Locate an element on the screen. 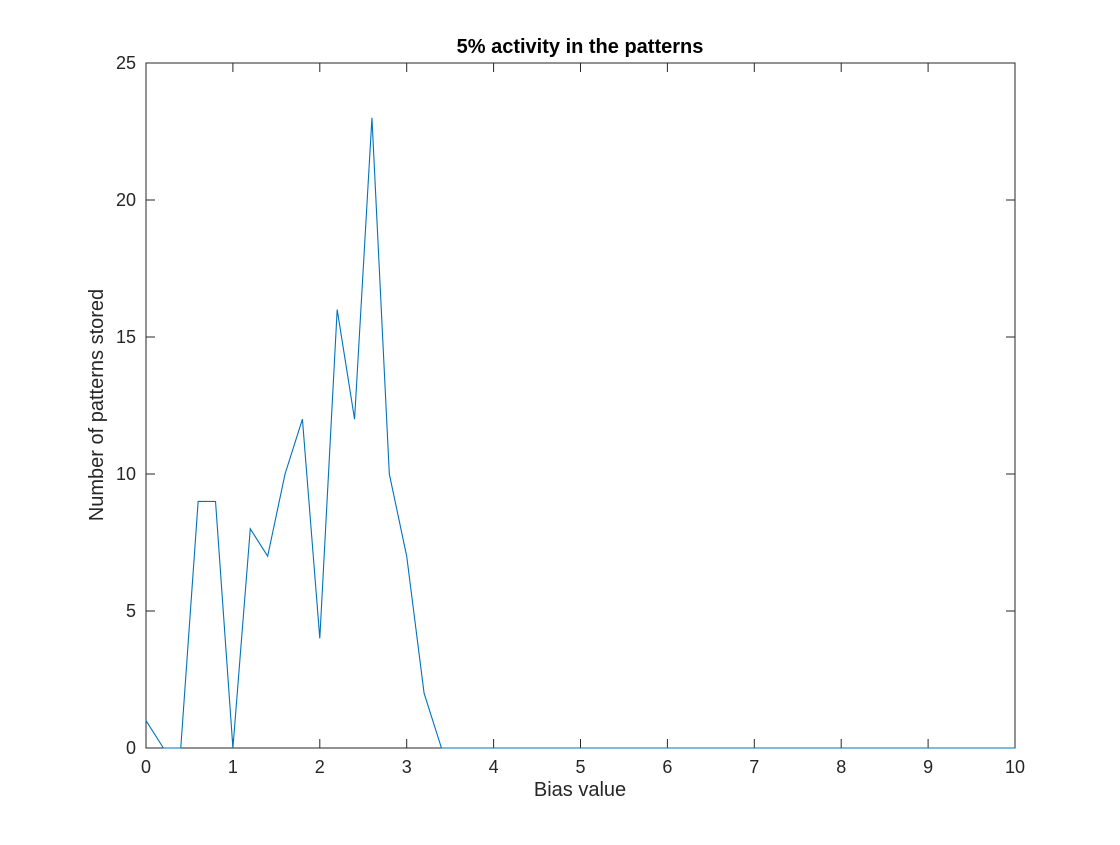 Image resolution: width=1120 pixels, height=845 pixels. x-axis-label: Bias value is located at coordinates (580, 790).